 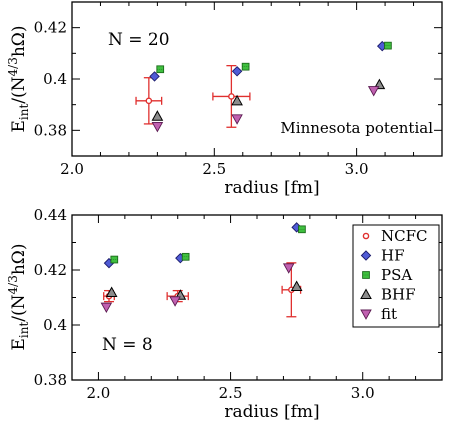 I want to click on legend-marker-fit, so click(x=366, y=314).